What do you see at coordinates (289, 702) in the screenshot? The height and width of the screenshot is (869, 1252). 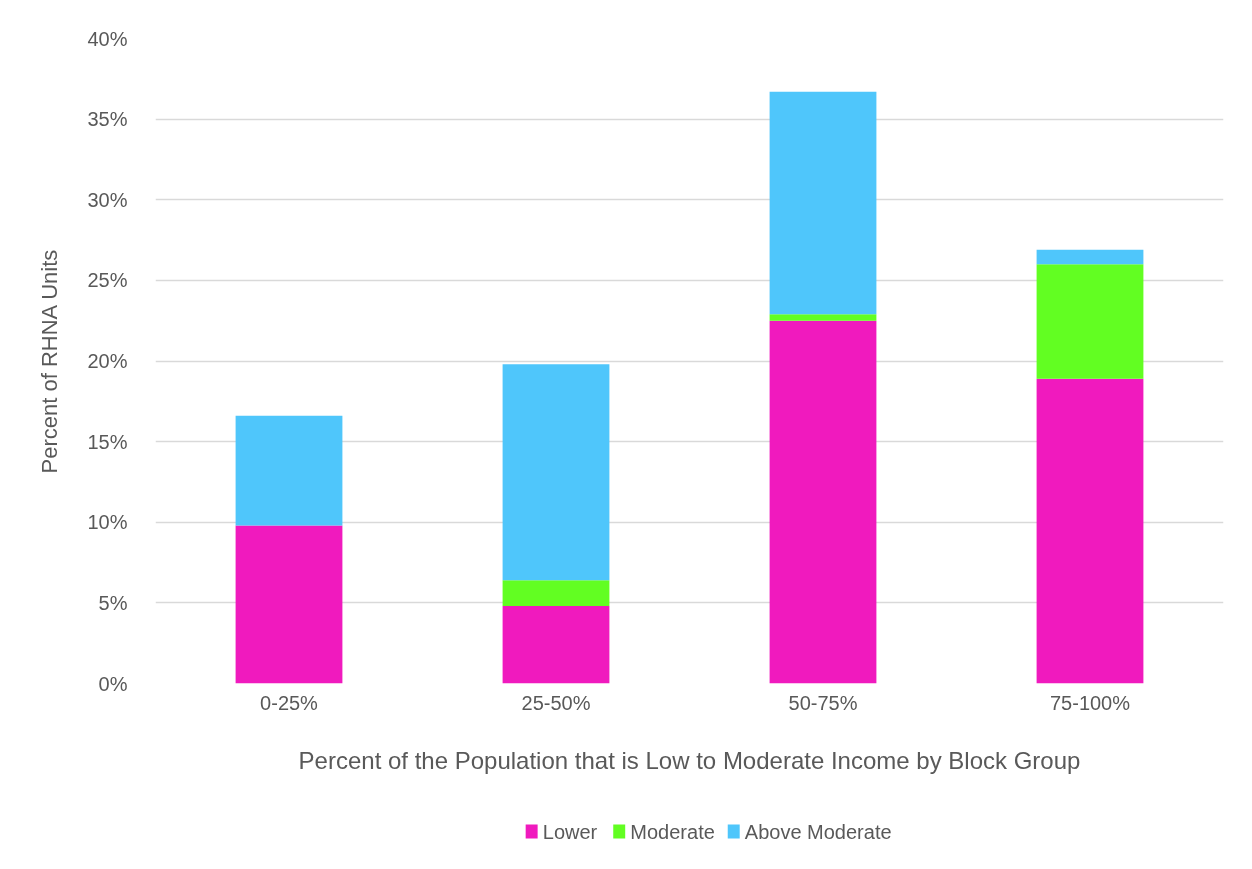 I see `x-tick-label: 0-25%` at bounding box center [289, 702].